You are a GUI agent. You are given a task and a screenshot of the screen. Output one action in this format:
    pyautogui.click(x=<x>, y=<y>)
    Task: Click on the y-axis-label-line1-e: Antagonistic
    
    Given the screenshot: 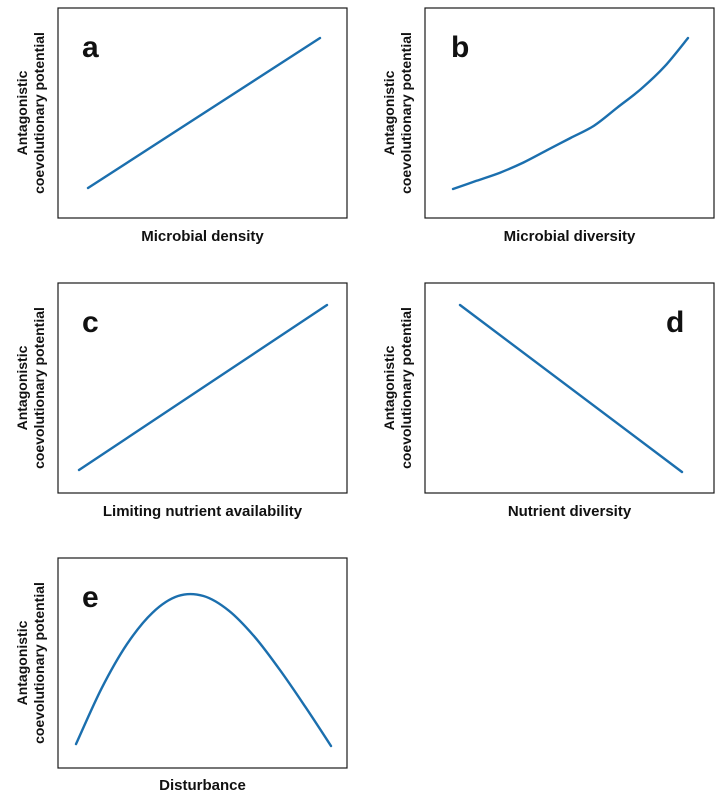 What is the action you would take?
    pyautogui.click(x=22, y=662)
    